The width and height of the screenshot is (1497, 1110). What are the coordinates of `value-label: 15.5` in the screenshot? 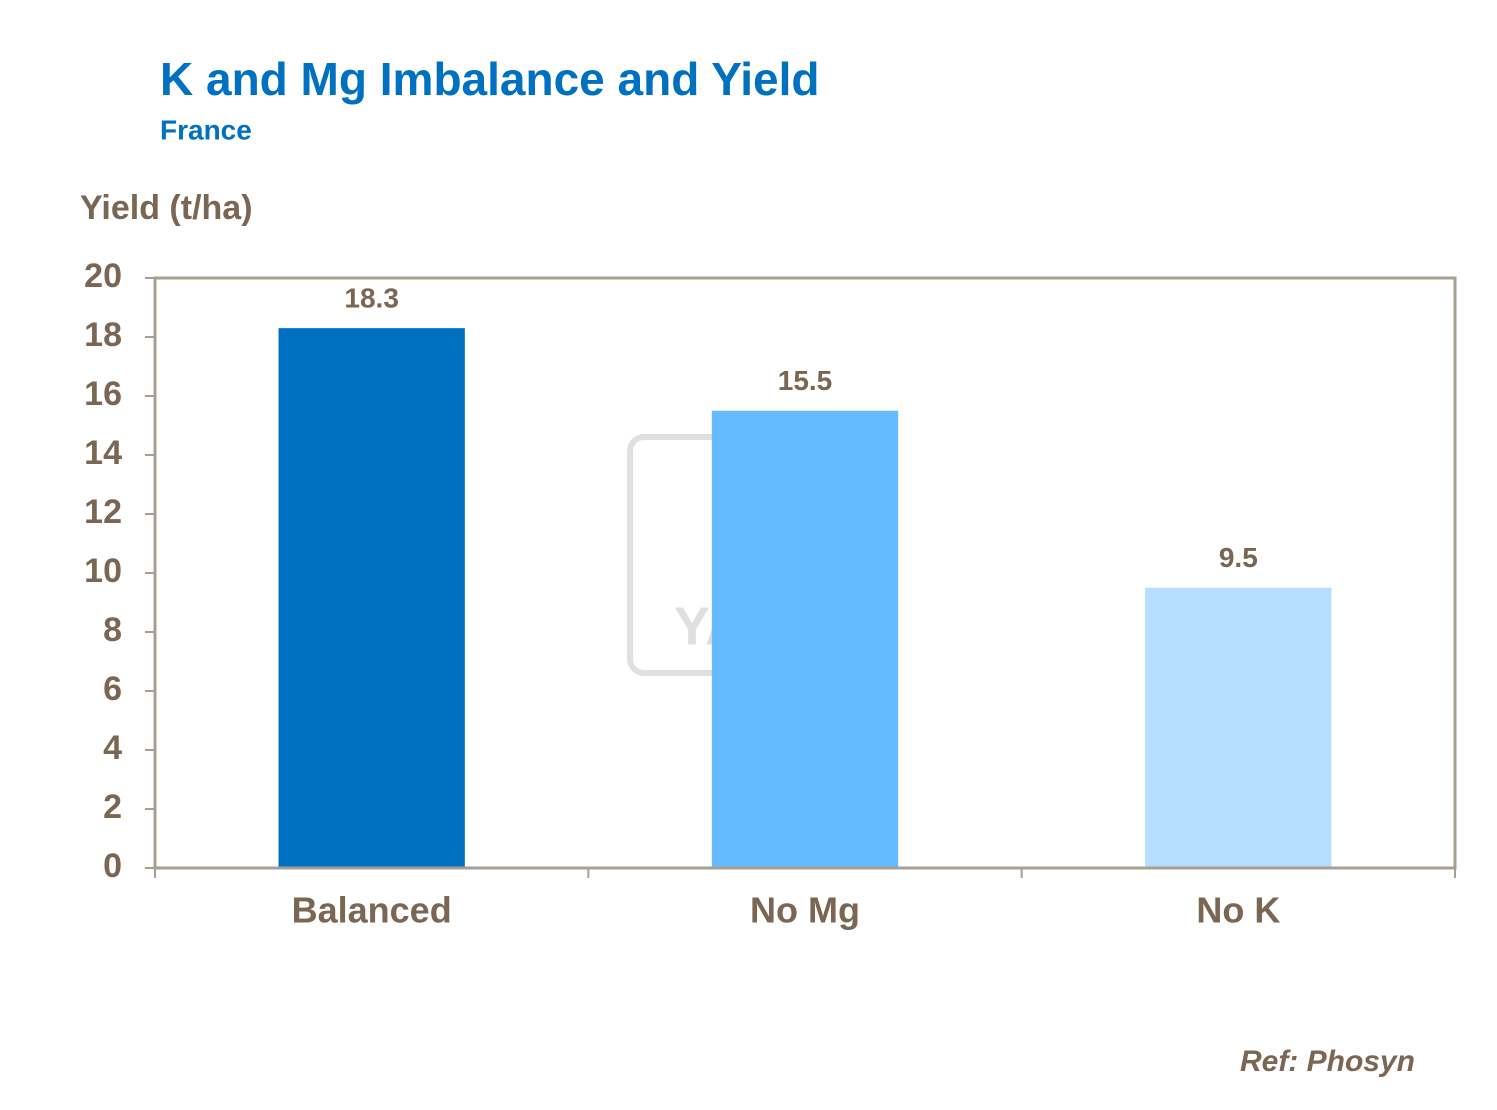 It's located at (805, 380).